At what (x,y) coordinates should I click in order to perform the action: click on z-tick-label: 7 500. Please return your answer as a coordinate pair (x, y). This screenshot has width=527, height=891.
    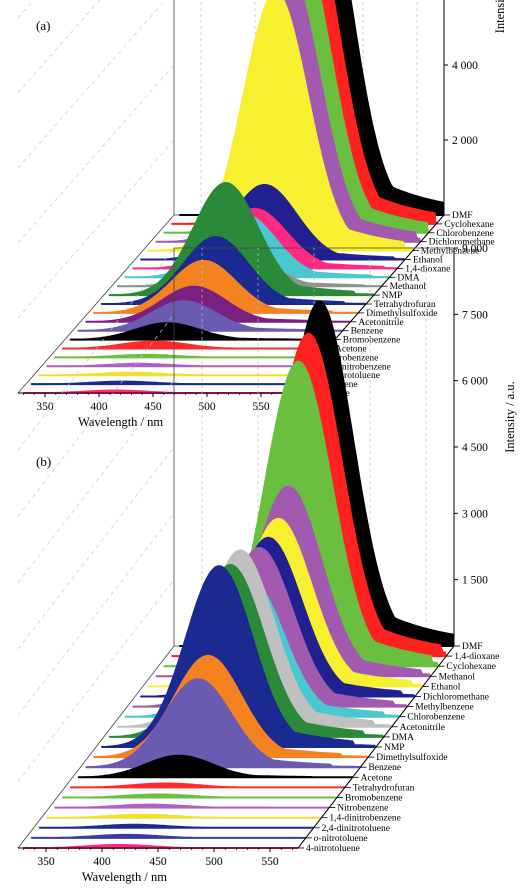
    Looking at the image, I should click on (475, 315).